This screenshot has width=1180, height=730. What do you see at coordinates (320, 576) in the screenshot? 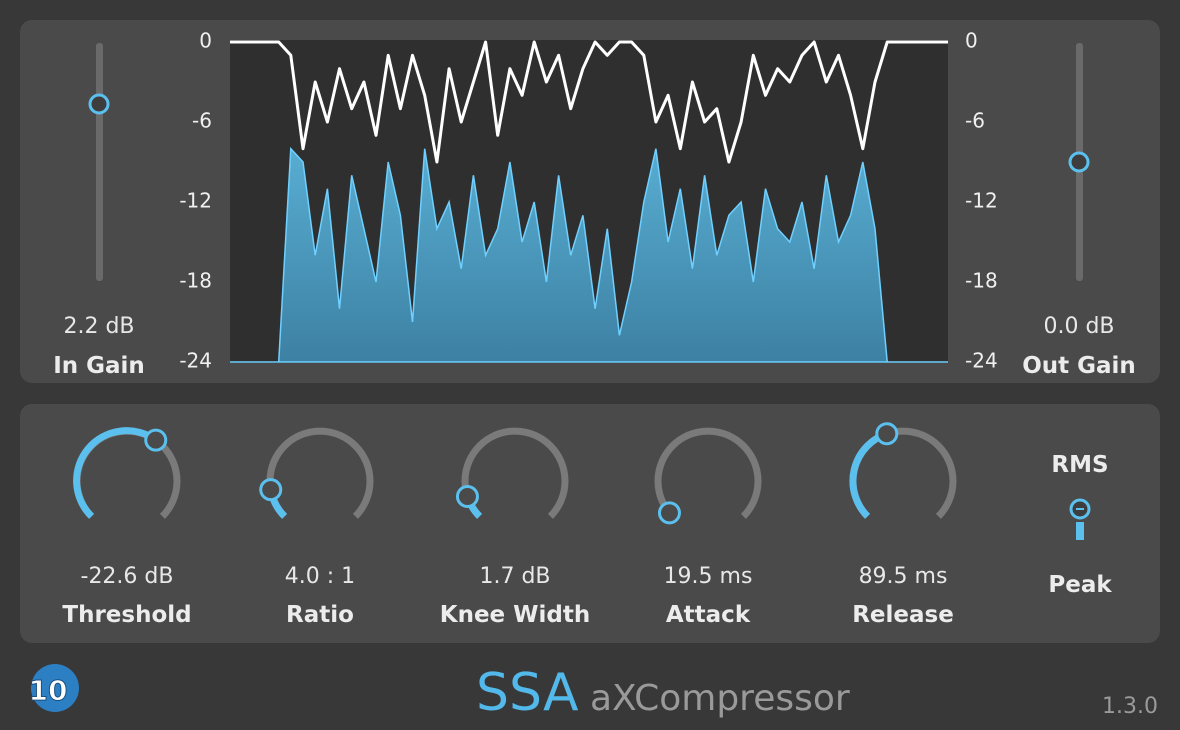
I see `knob-value: 4.0 : 1` at bounding box center [320, 576].